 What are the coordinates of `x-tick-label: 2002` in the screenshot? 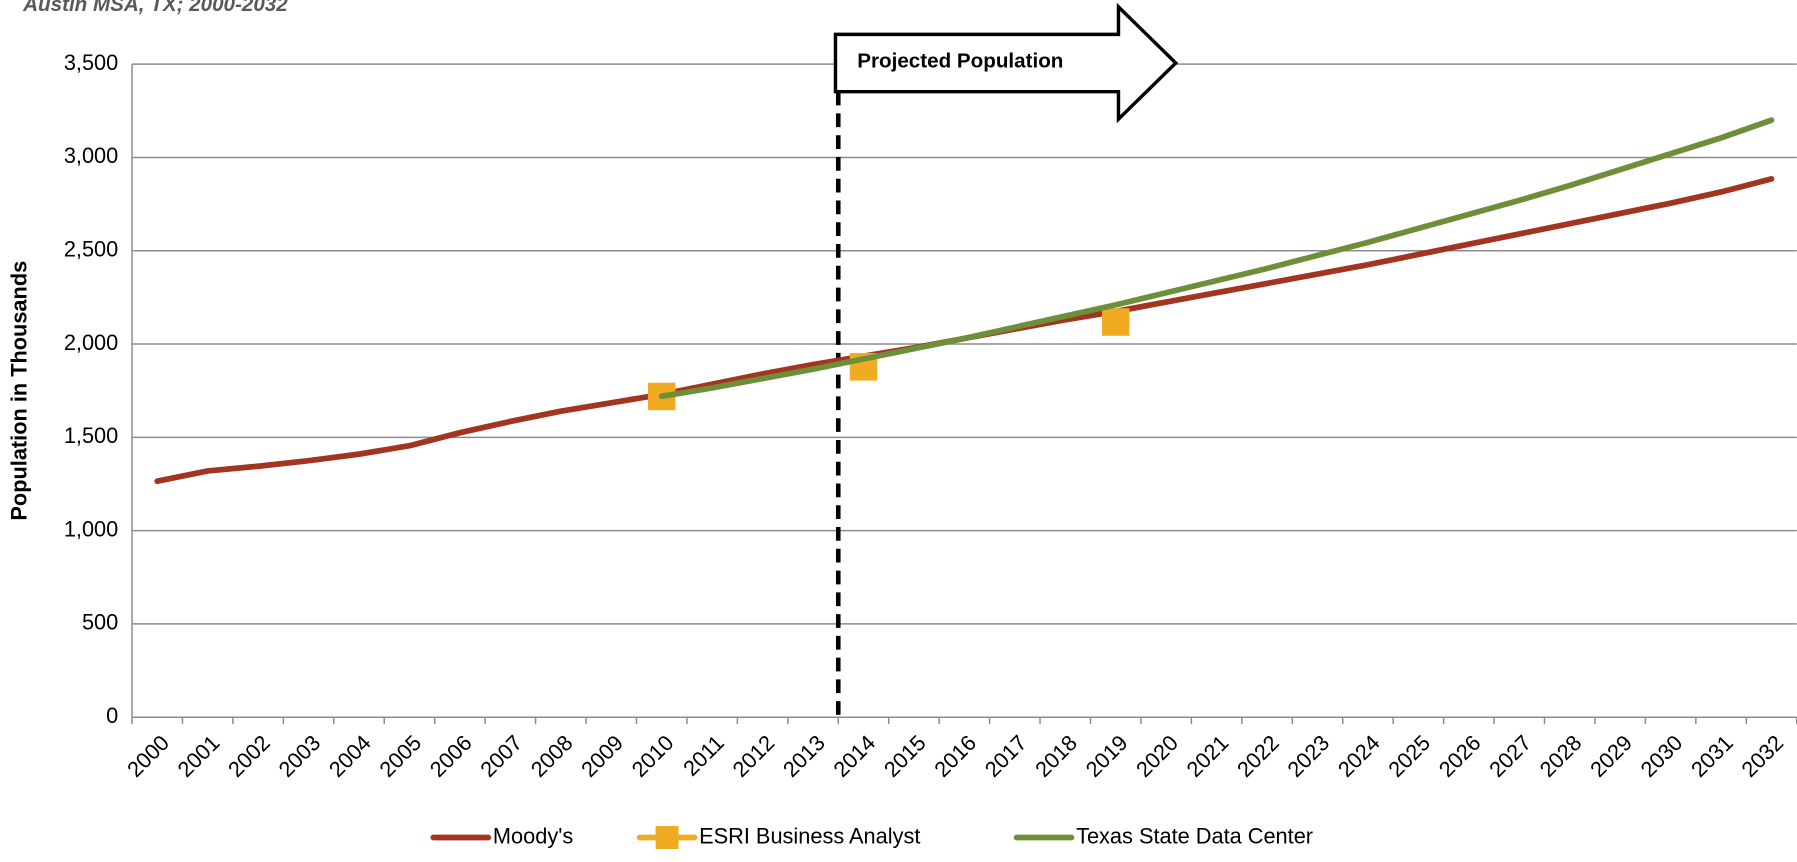 It's located at (249, 756).